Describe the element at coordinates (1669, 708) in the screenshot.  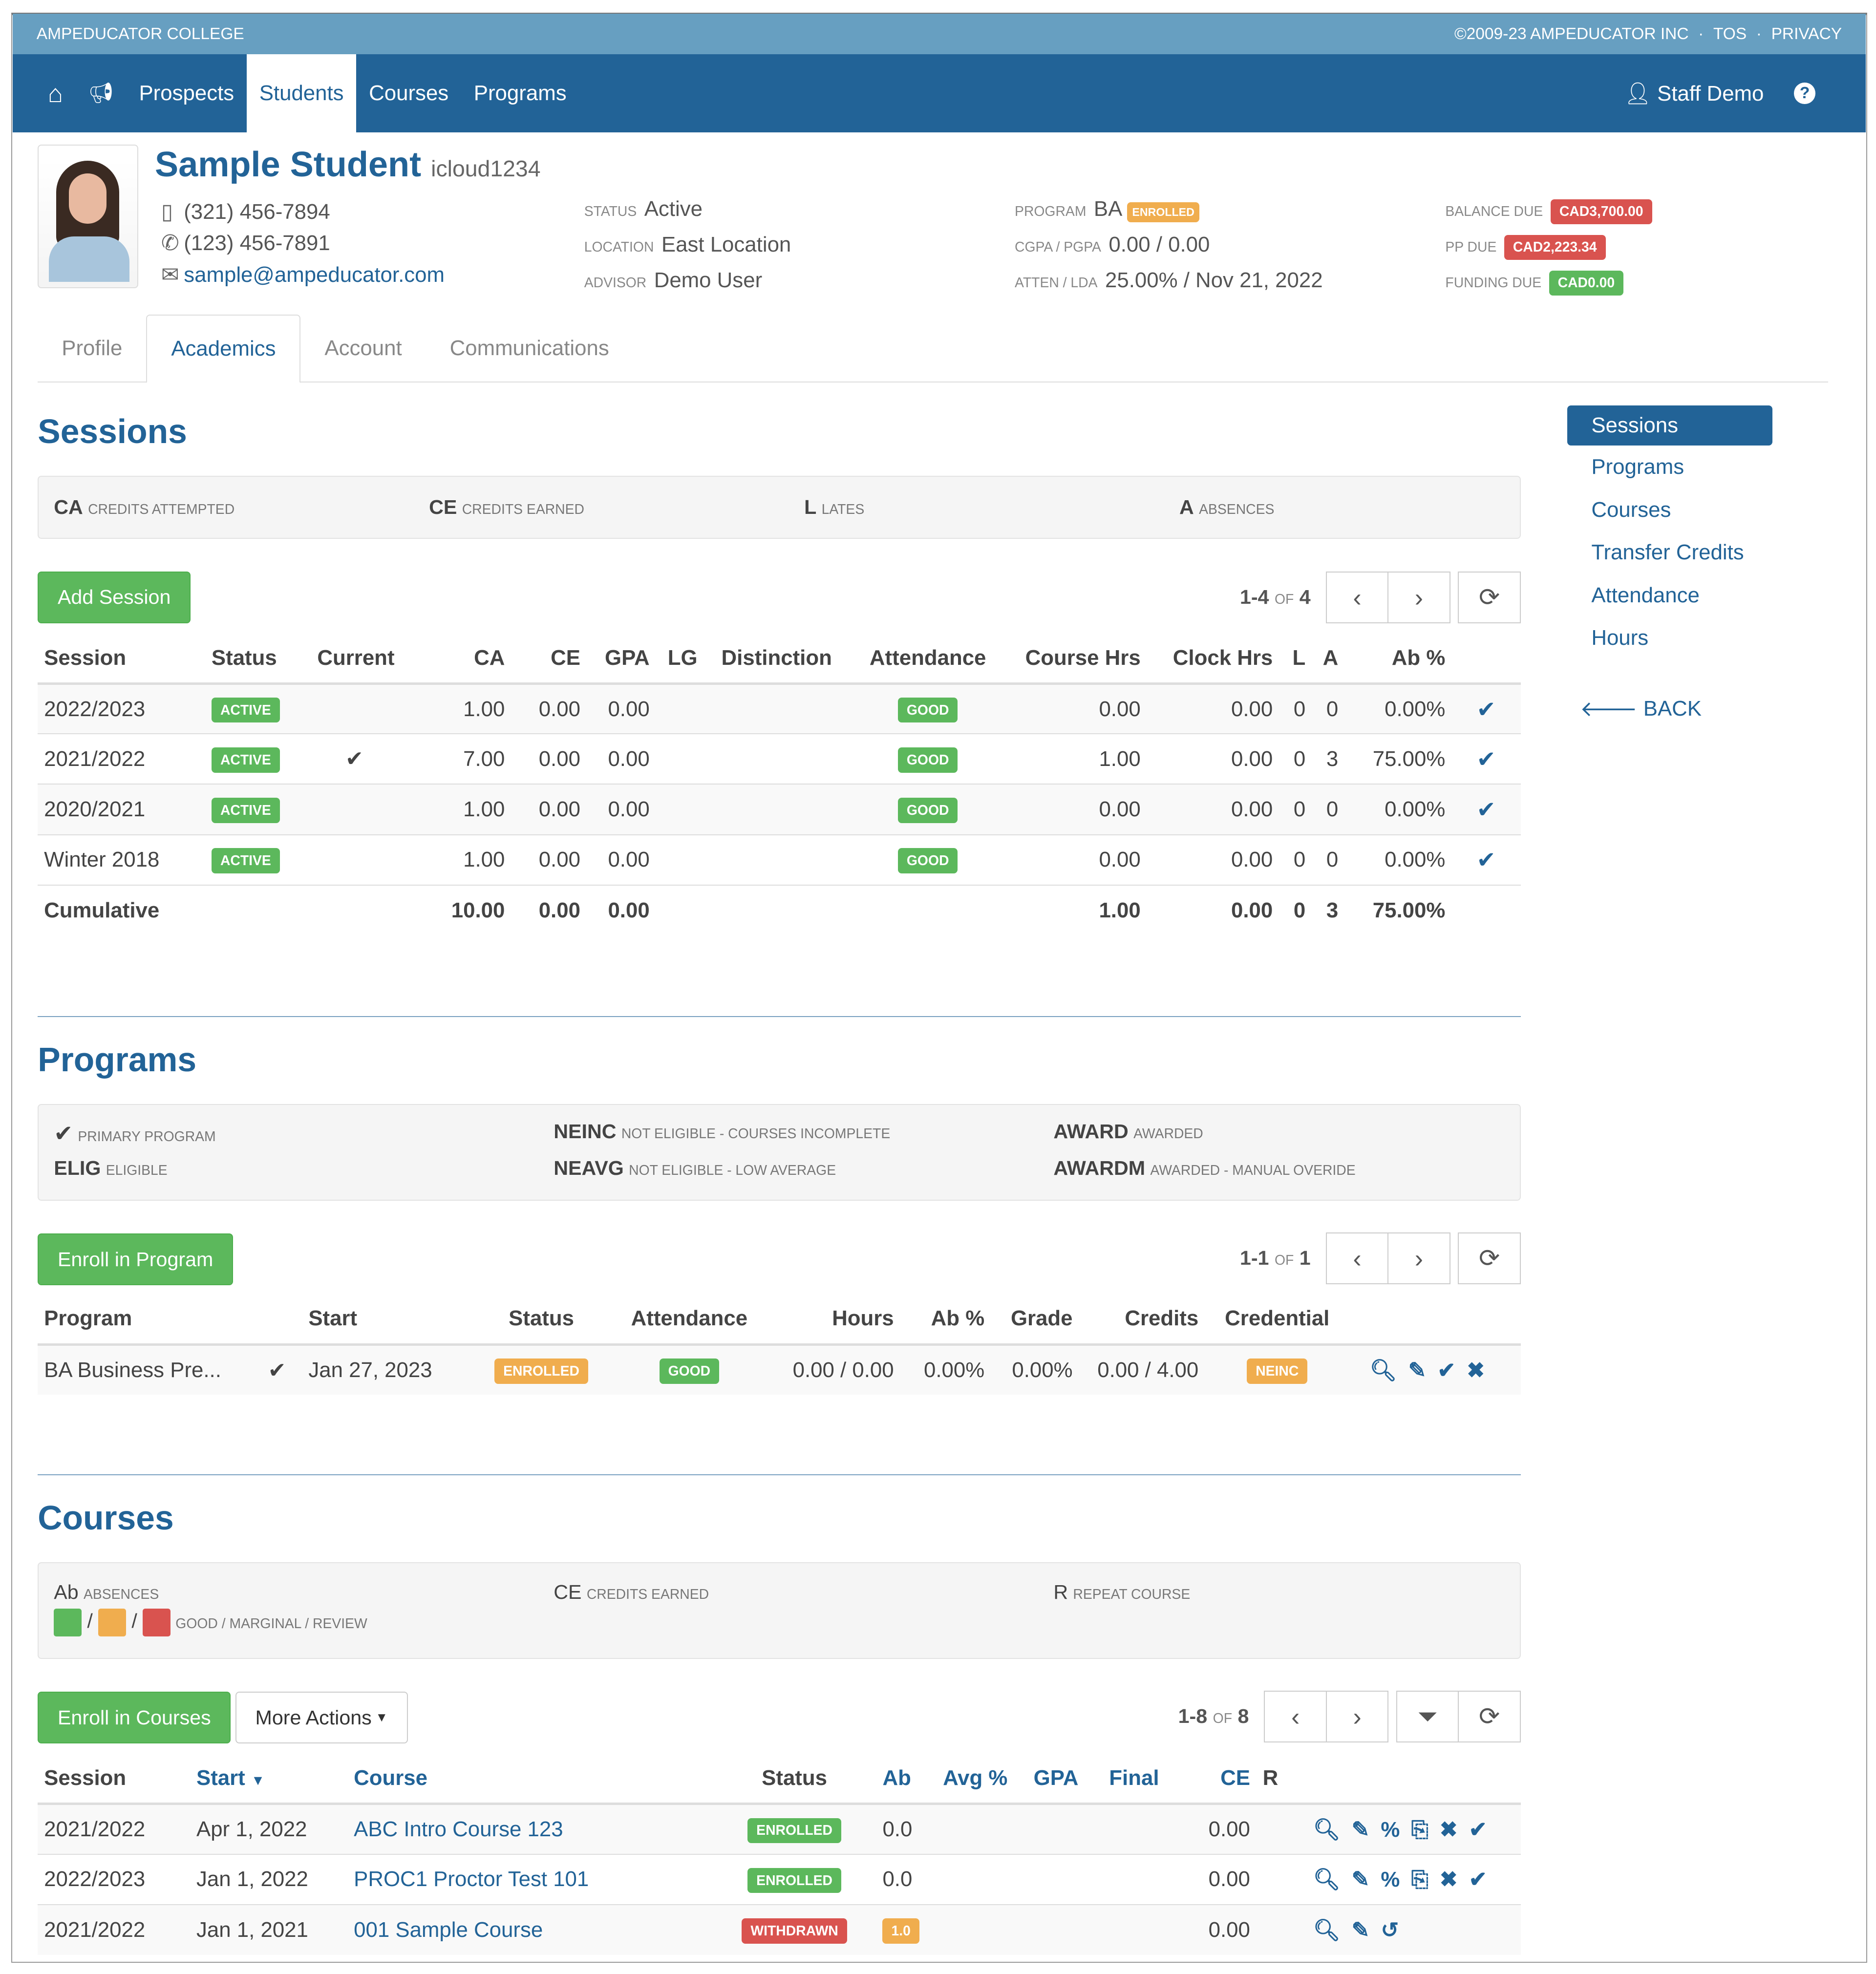
I see `back-link: 🡐 BACK` at that location.